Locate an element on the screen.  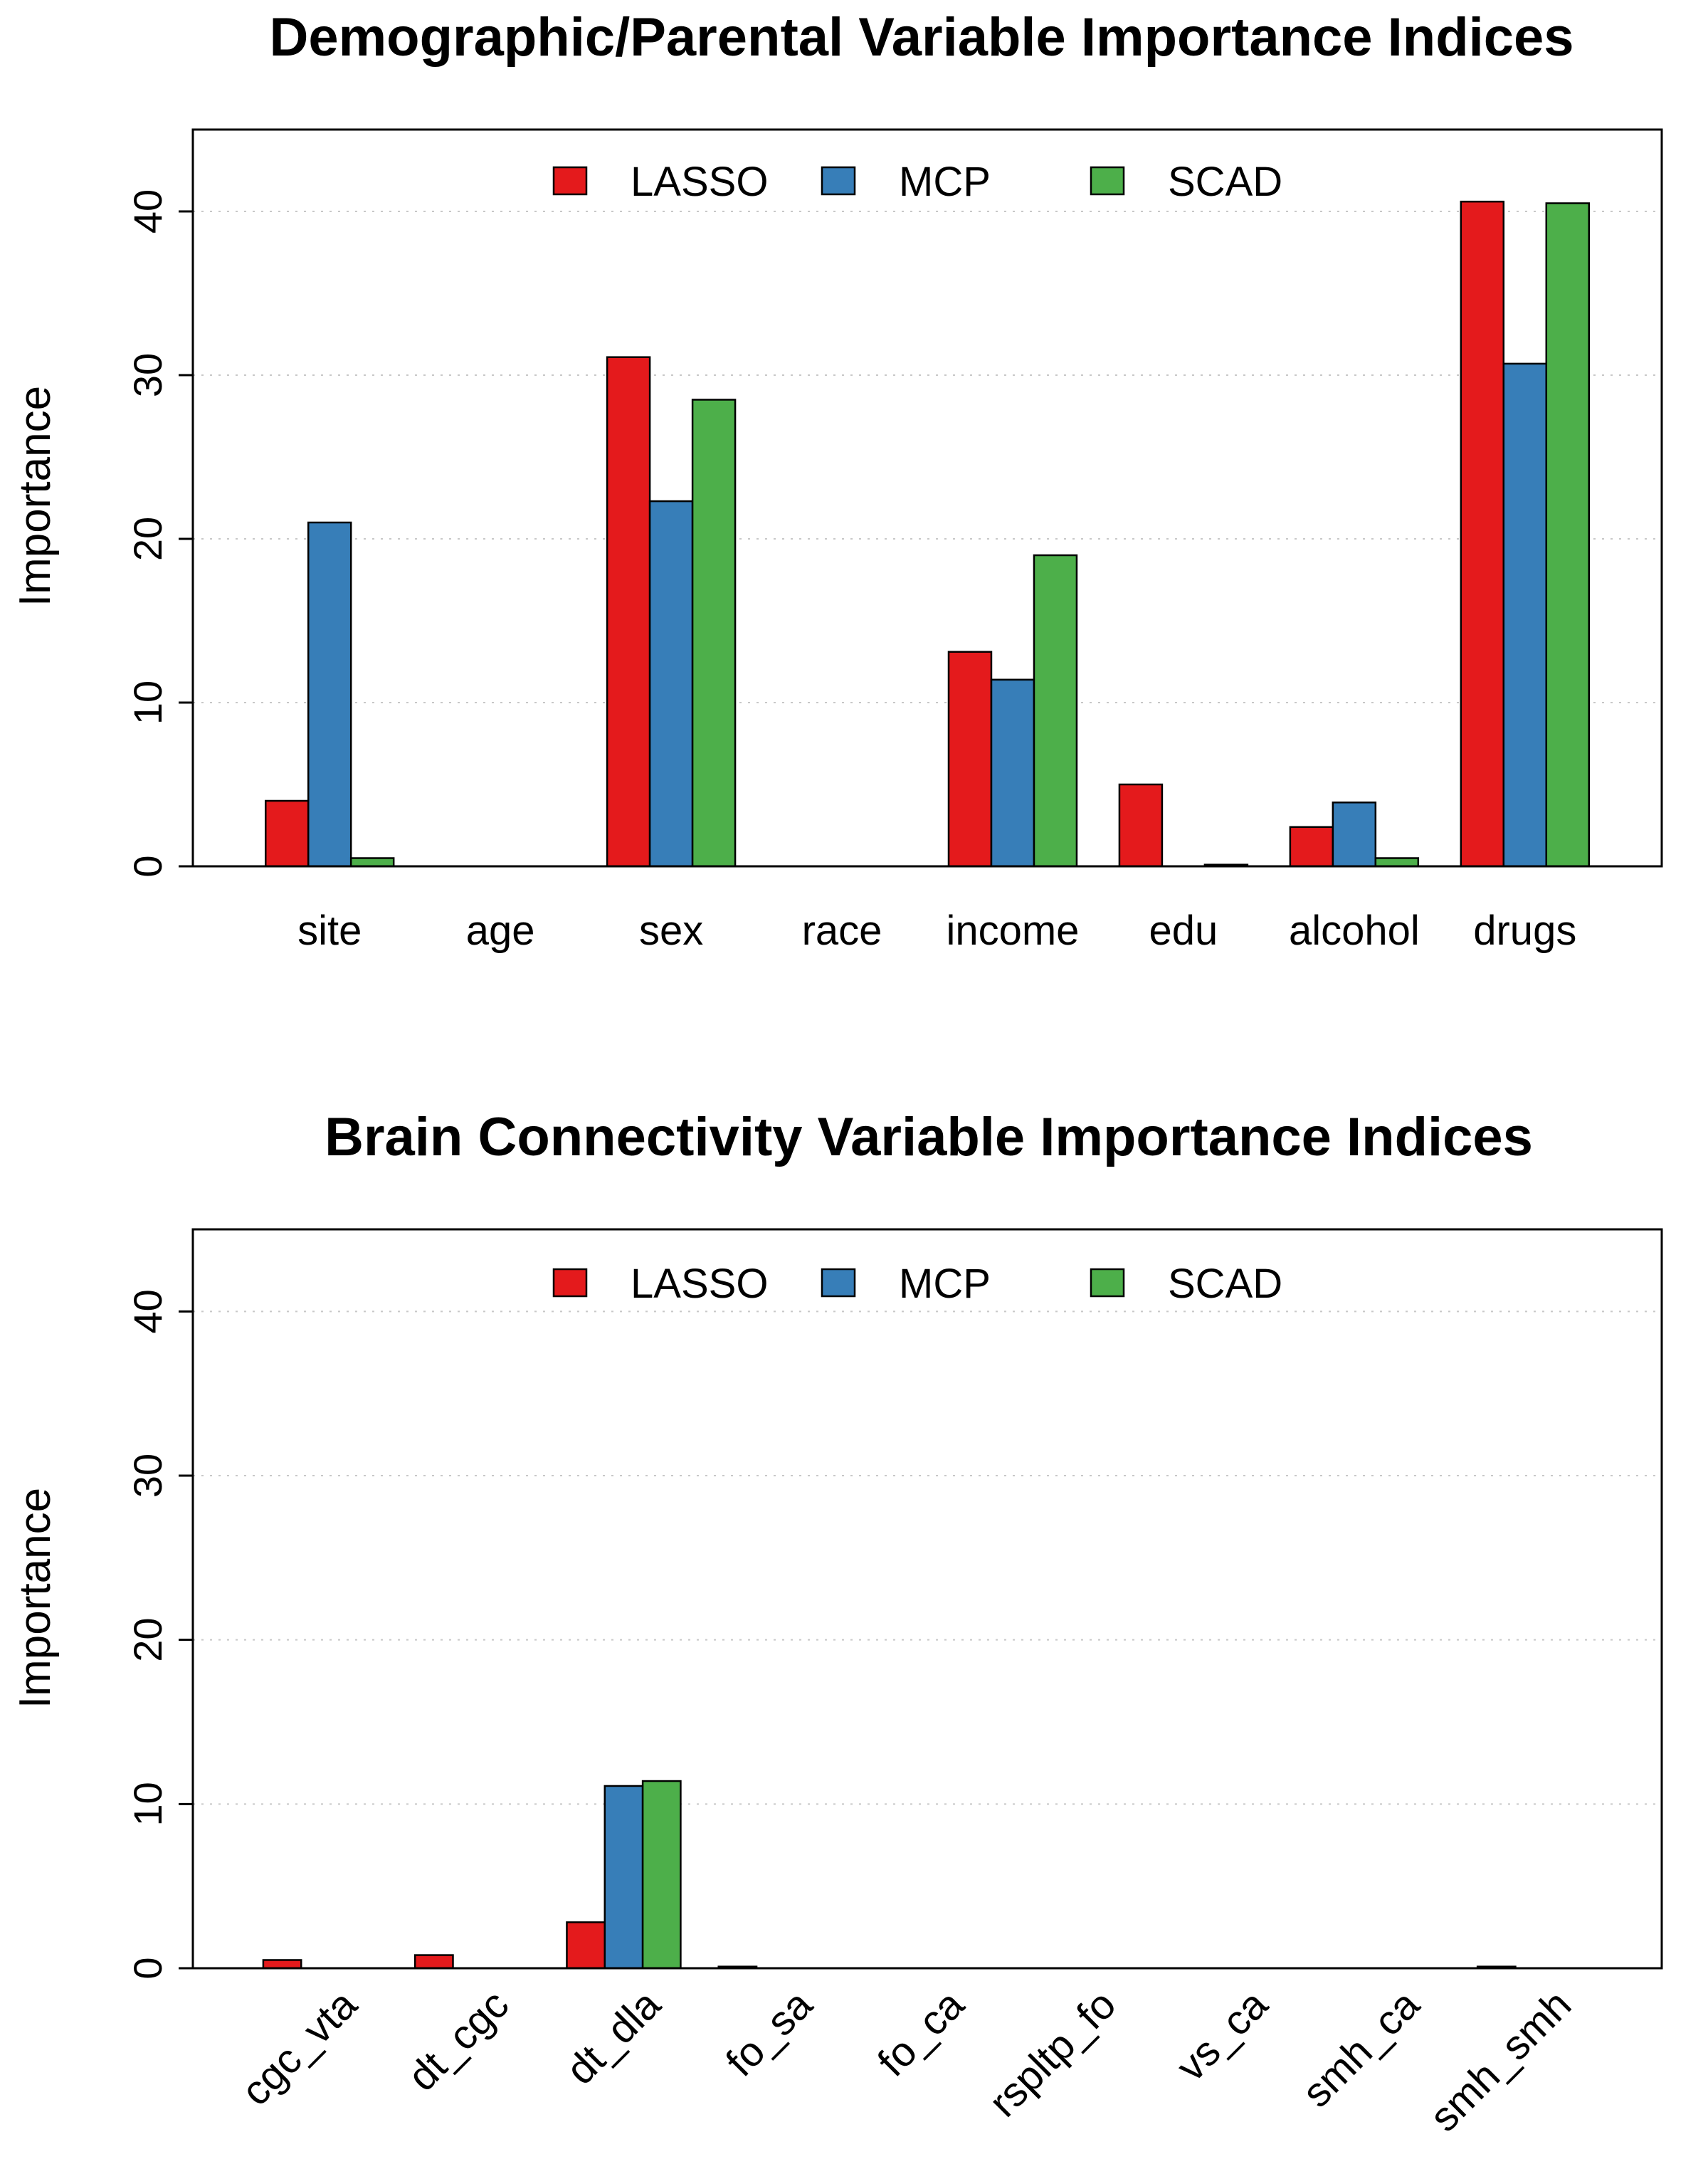
x-tick-label: rspltp_fo is located at coordinates (1052, 2053).